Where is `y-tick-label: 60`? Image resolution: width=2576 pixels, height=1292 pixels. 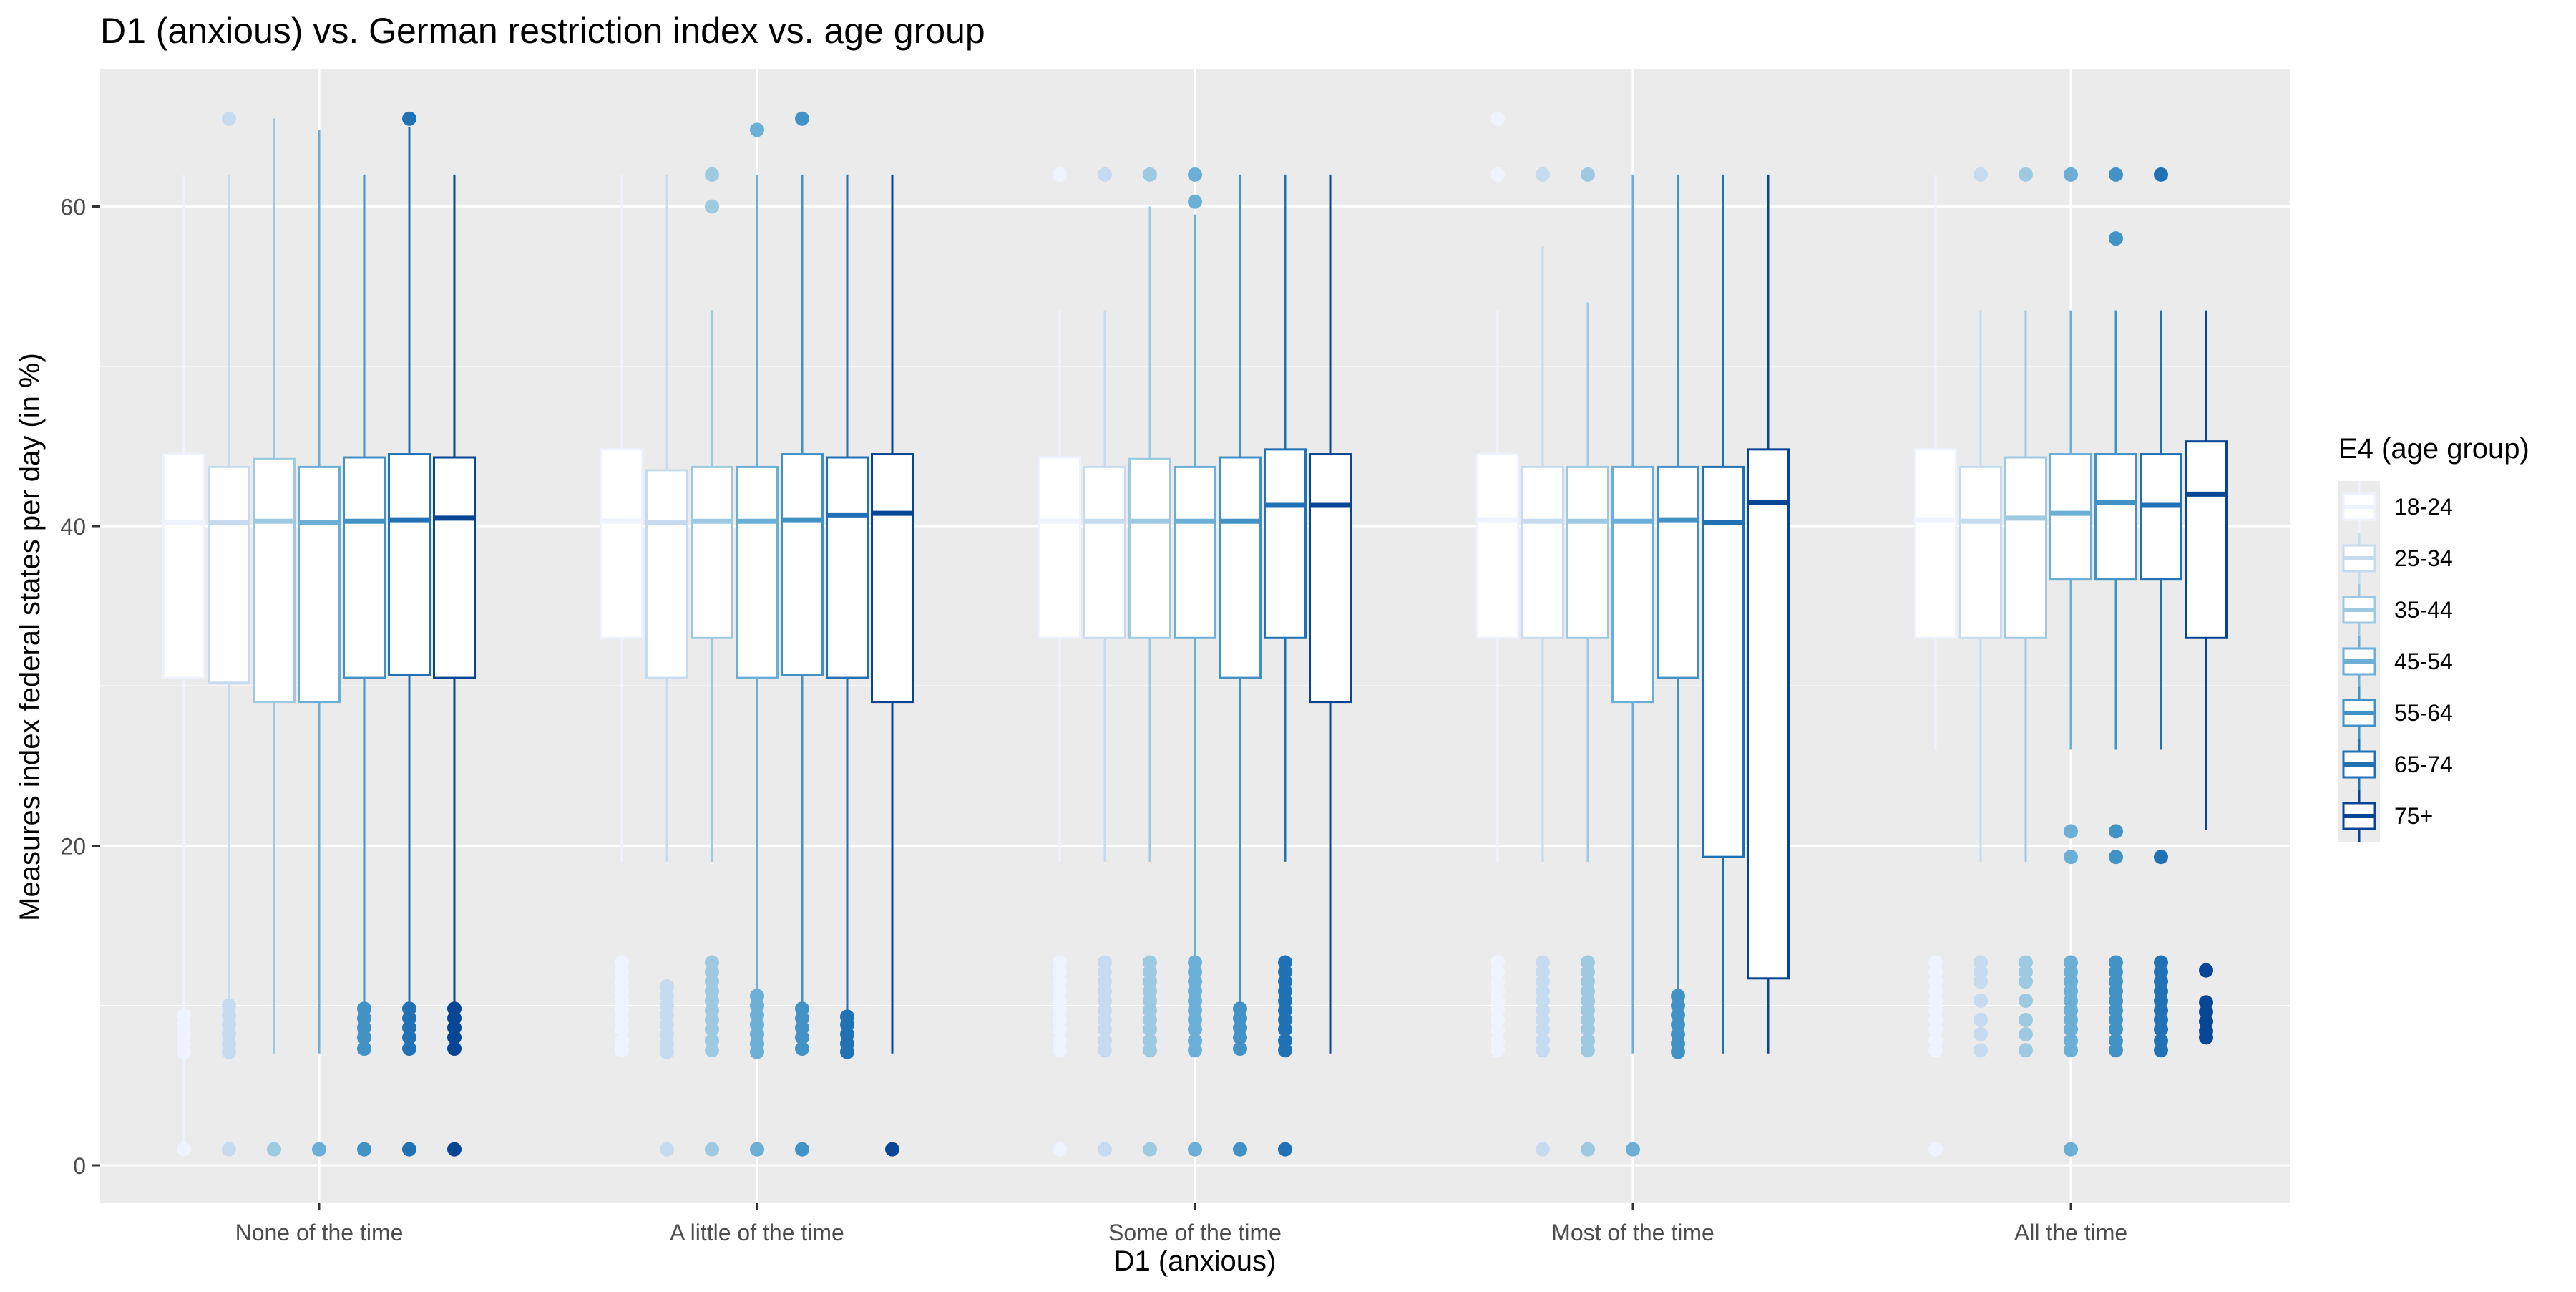 y-tick-label: 60 is located at coordinates (73, 207).